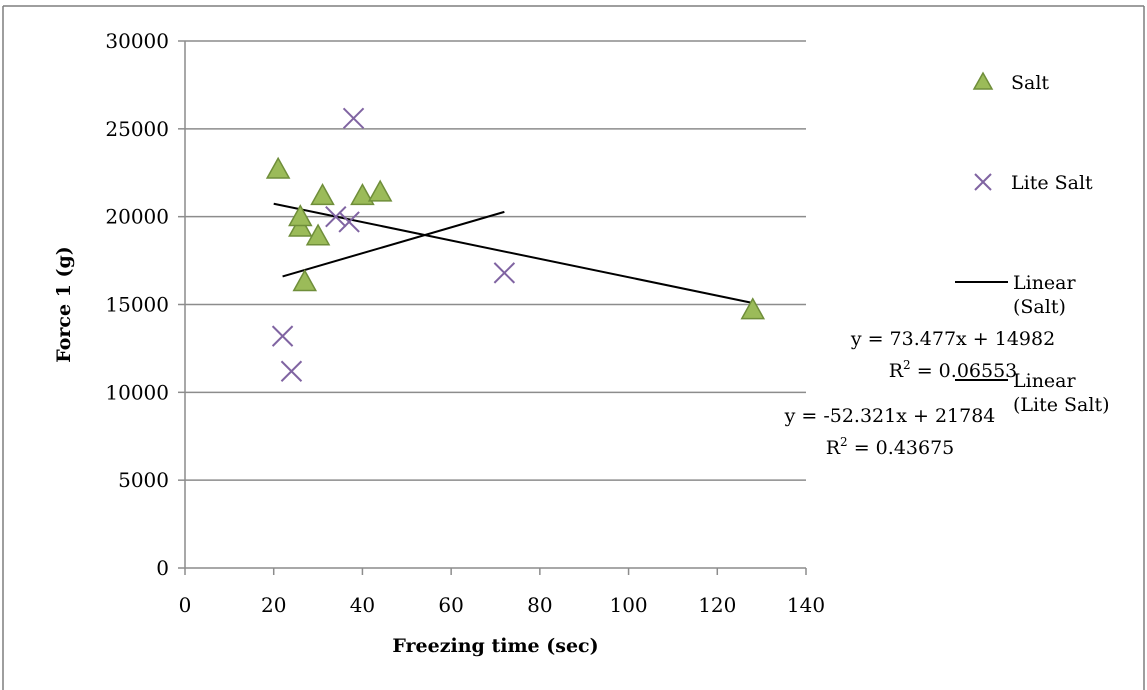 The image size is (1147, 690). What do you see at coordinates (1045, 283) in the screenshot?
I see `legend-label-linear-salt-line-0: Linear` at bounding box center [1045, 283].